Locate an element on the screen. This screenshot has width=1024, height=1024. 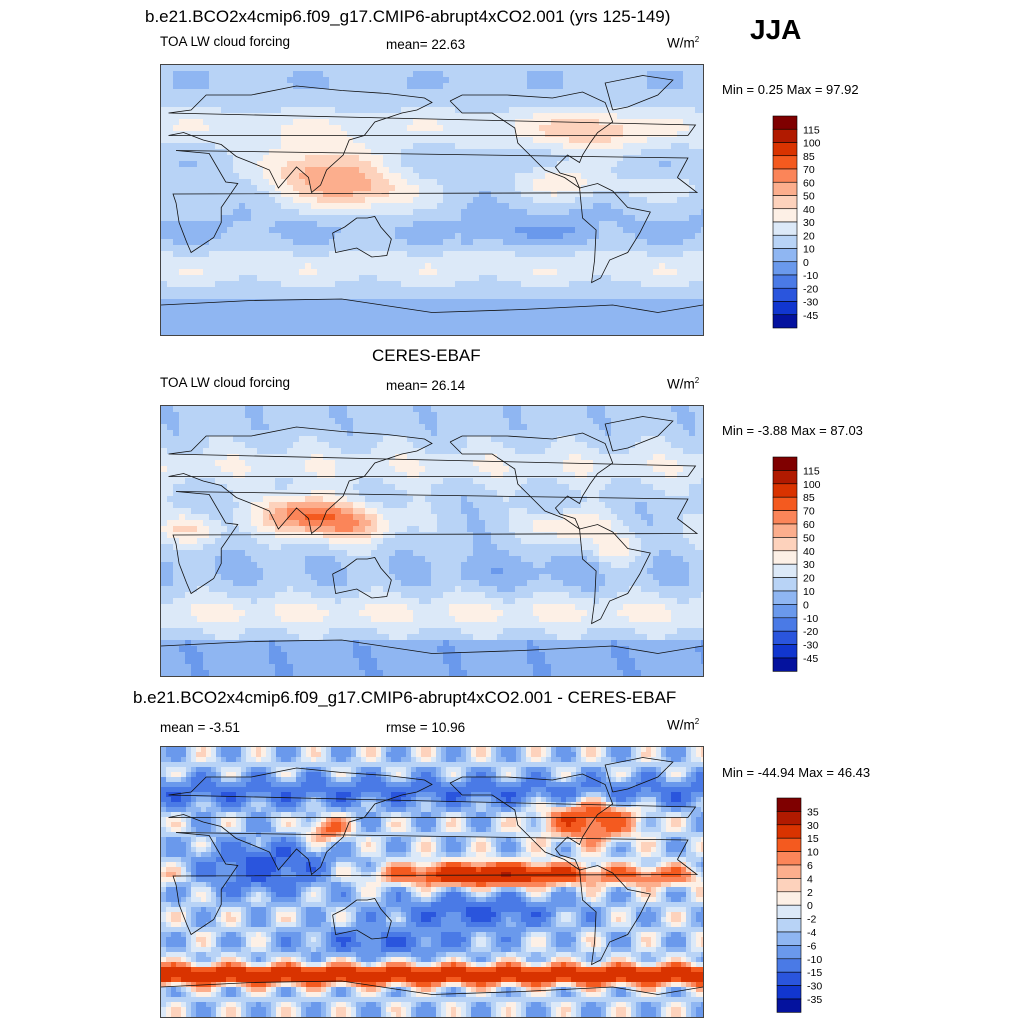
panel3-minmax: Min = -44.94 Max = 46.43 is located at coordinates (796, 772).